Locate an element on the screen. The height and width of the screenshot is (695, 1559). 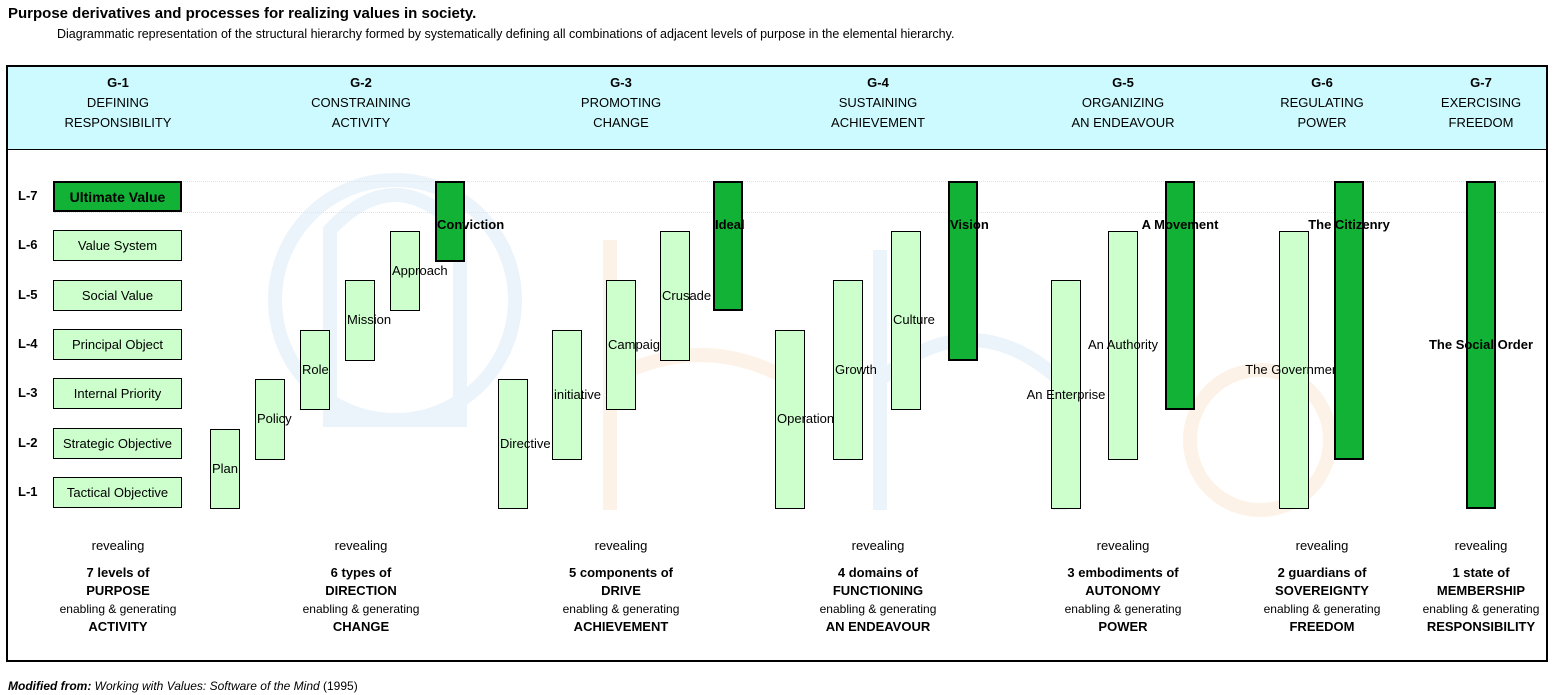
bar-growth is located at coordinates (848, 370).